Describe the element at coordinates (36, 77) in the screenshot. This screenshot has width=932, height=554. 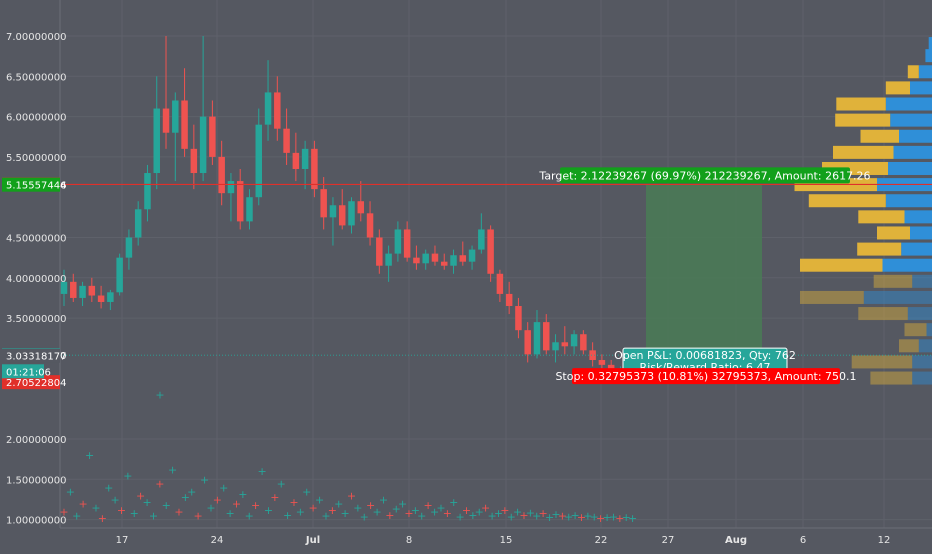
I see `y-tick-label: 6.50000000` at that location.